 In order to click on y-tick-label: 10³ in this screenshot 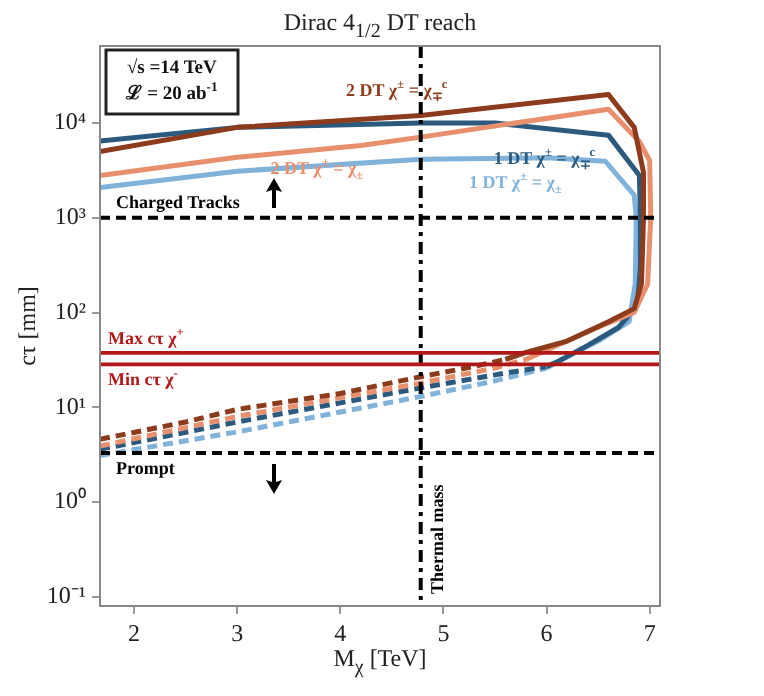, I will do `click(70, 216)`.